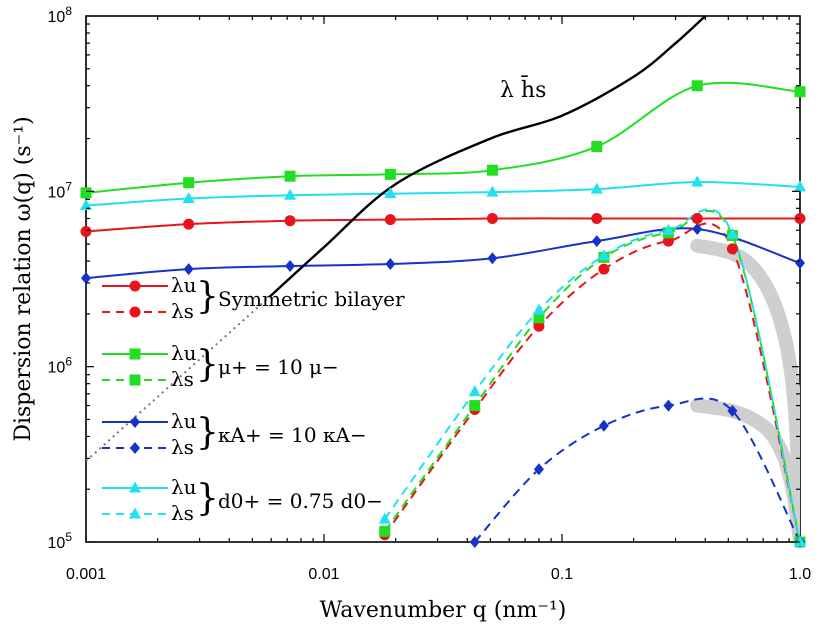  I want to click on series-line-cyan_u, so click(443, 193).